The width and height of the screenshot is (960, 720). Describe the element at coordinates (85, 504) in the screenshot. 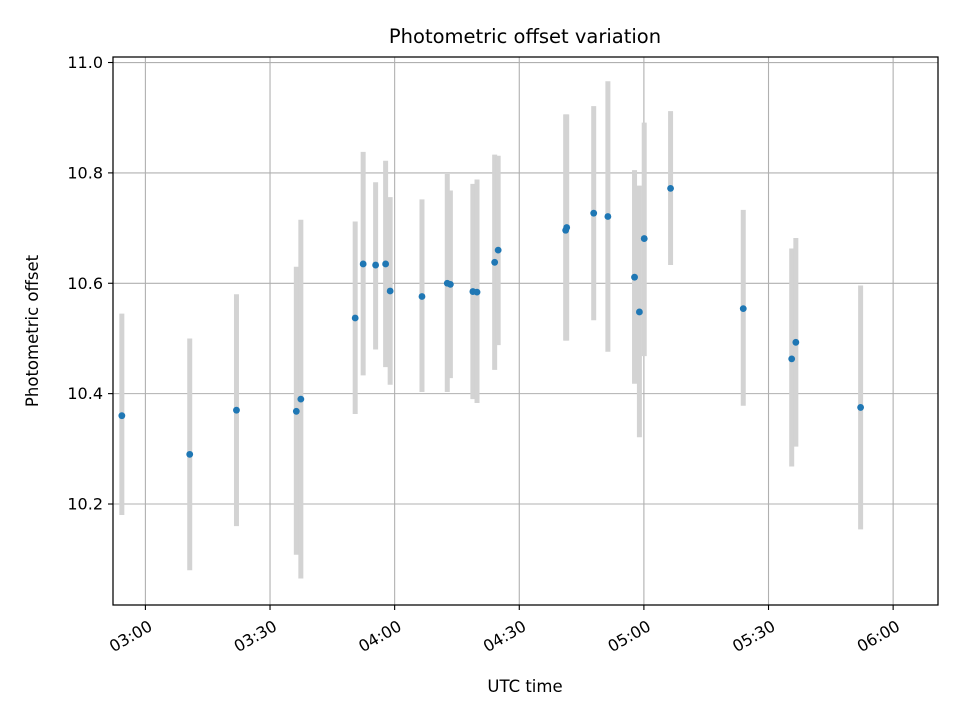

I see `y-tick-label: 10.2` at that location.